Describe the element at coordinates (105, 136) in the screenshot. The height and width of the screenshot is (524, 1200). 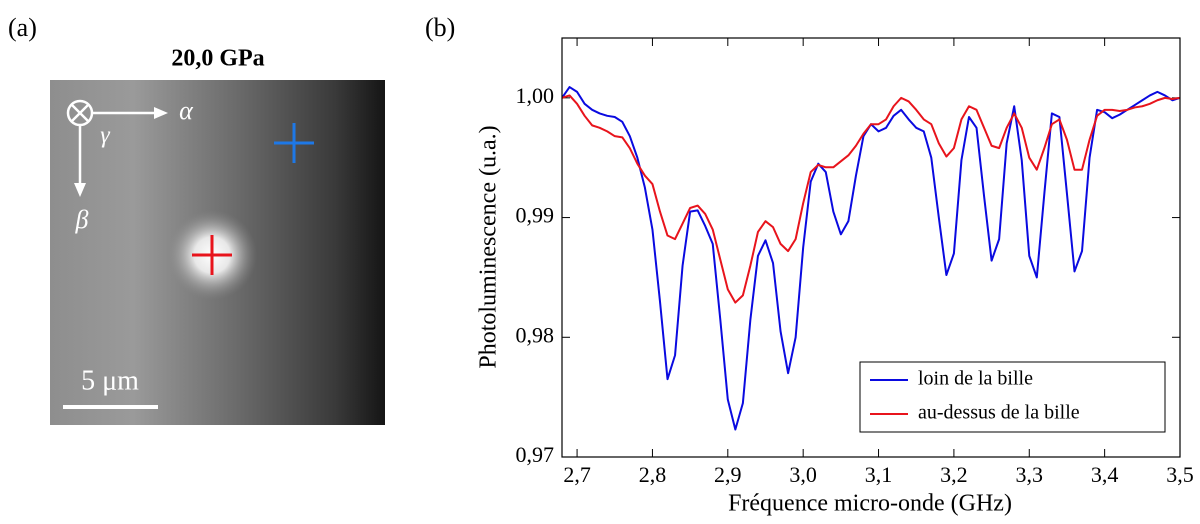
I see `axis-gamma: γ` at that location.